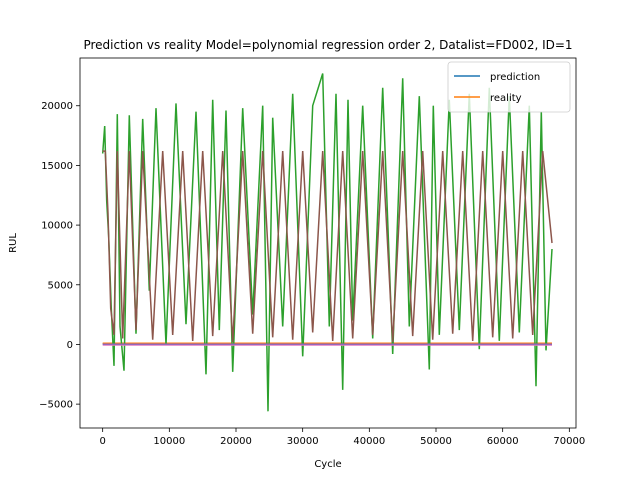 The width and height of the screenshot is (640, 480). What do you see at coordinates (59, 256) in the screenshot?
I see `y-axis: −5000 0 5000 10000 15000 20000` at bounding box center [59, 256].